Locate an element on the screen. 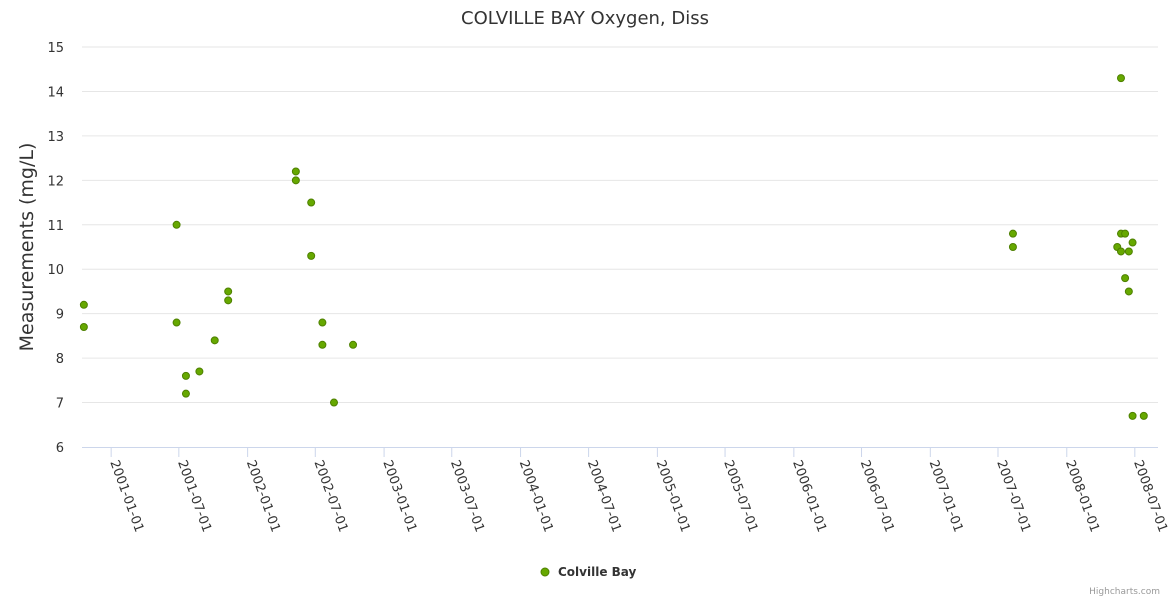 This screenshot has height=600, width=1170. x-tick-label: 2003-01-01 is located at coordinates (399, 496).